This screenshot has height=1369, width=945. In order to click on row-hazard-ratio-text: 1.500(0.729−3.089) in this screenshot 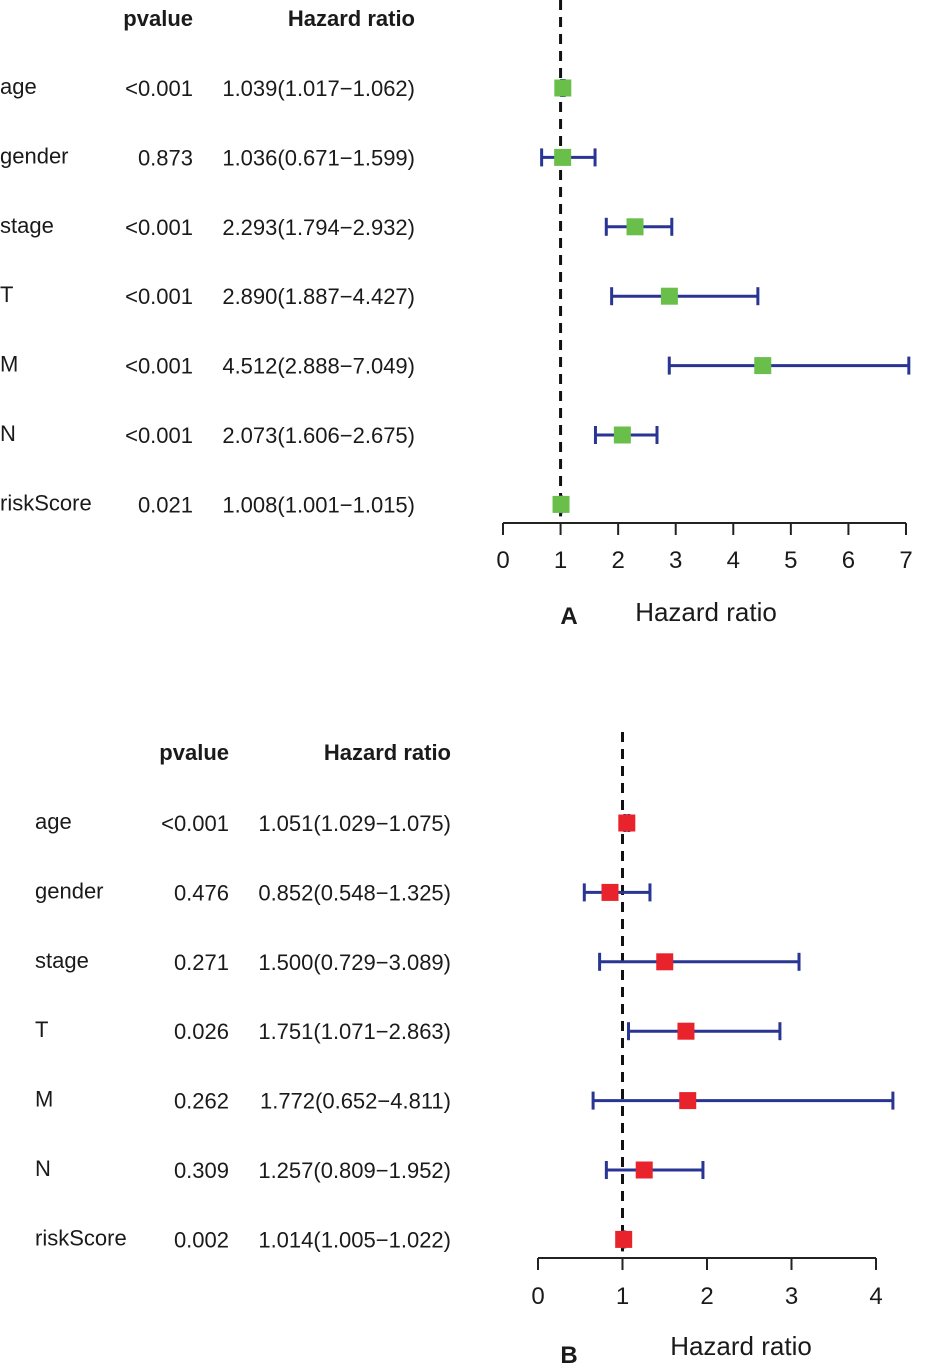, I will do `click(354, 962)`.